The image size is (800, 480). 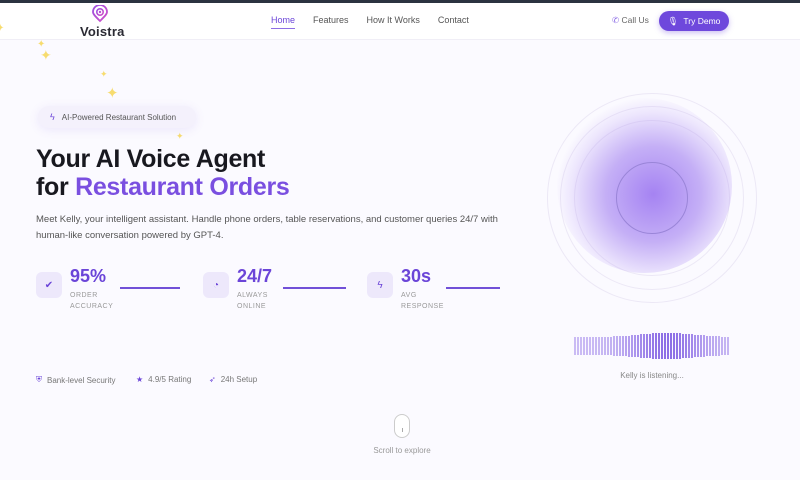 What do you see at coordinates (102, 31) in the screenshot?
I see `brand-name: Voistra` at bounding box center [102, 31].